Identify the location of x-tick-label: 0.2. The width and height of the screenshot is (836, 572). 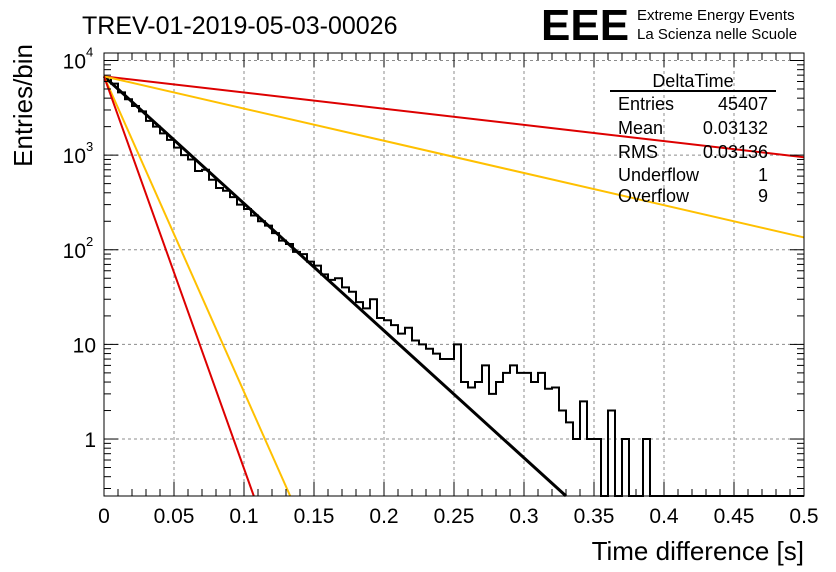
(383, 516).